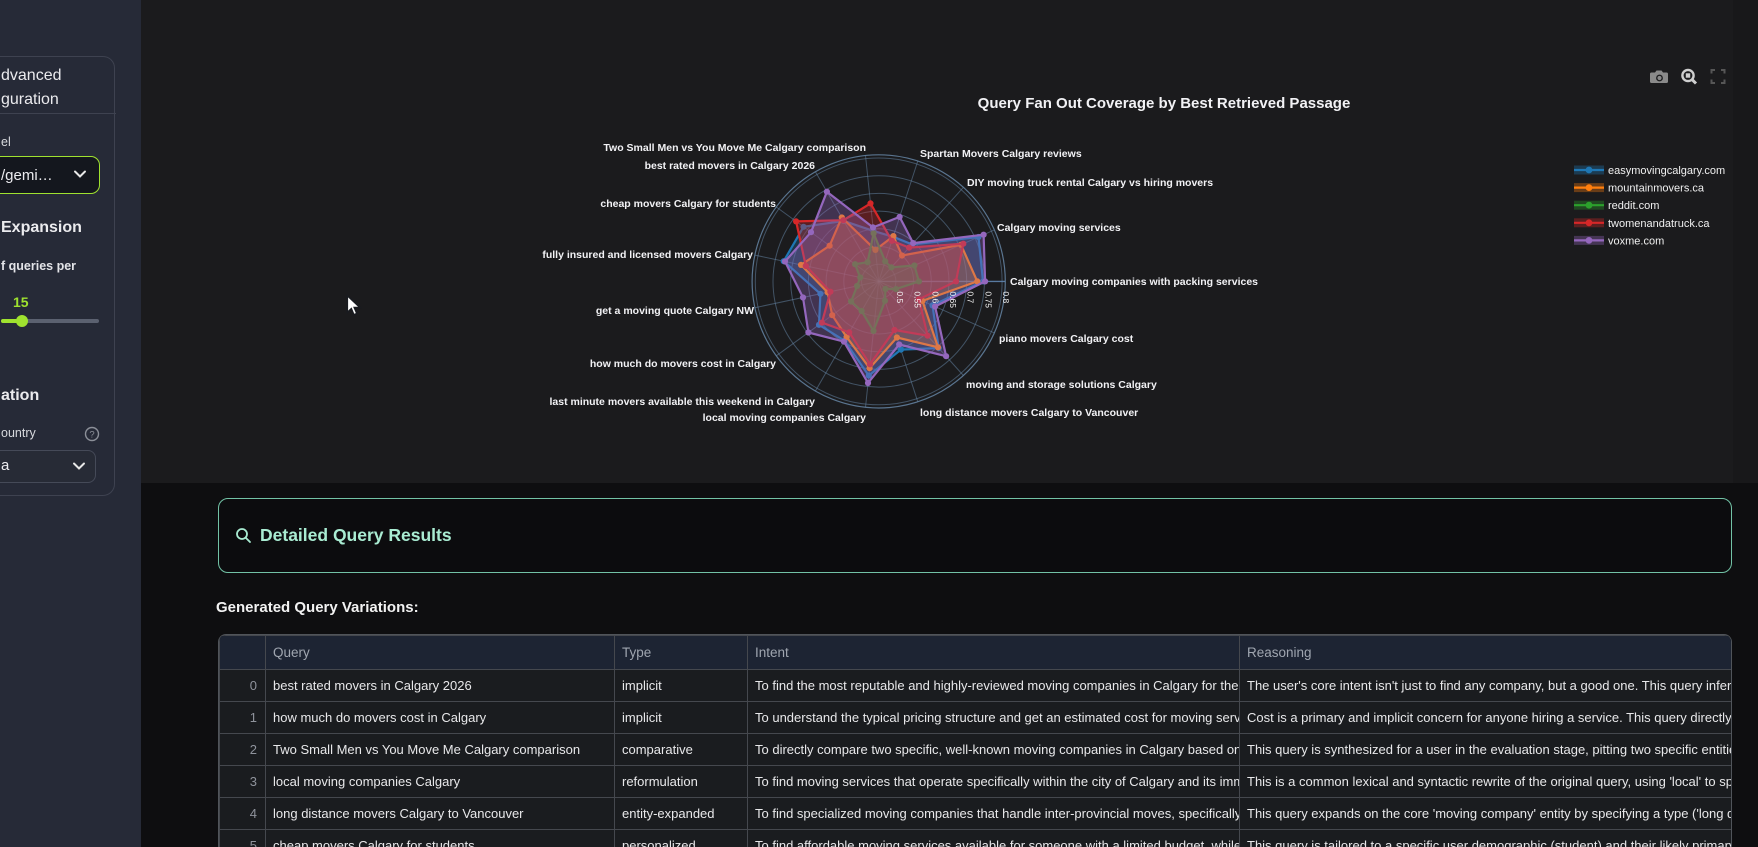  Describe the element at coordinates (1666, 171) in the screenshot. I see `svg-text: easymovingcalgary.com` at that location.